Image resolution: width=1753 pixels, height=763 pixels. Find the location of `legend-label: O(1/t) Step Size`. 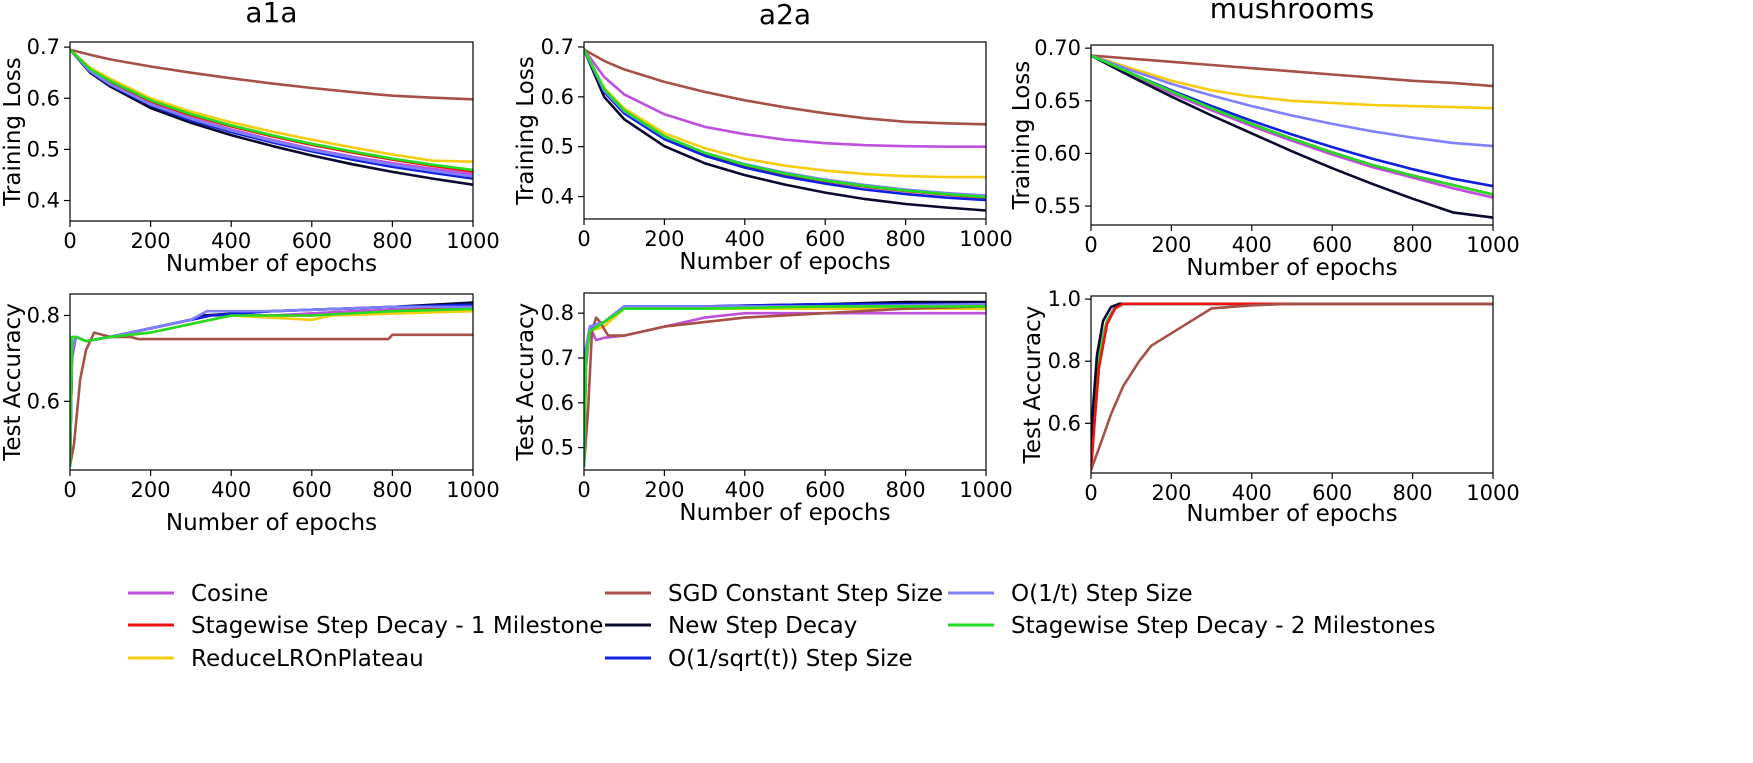

legend-label: O(1/t) Step Size is located at coordinates (1102, 594).